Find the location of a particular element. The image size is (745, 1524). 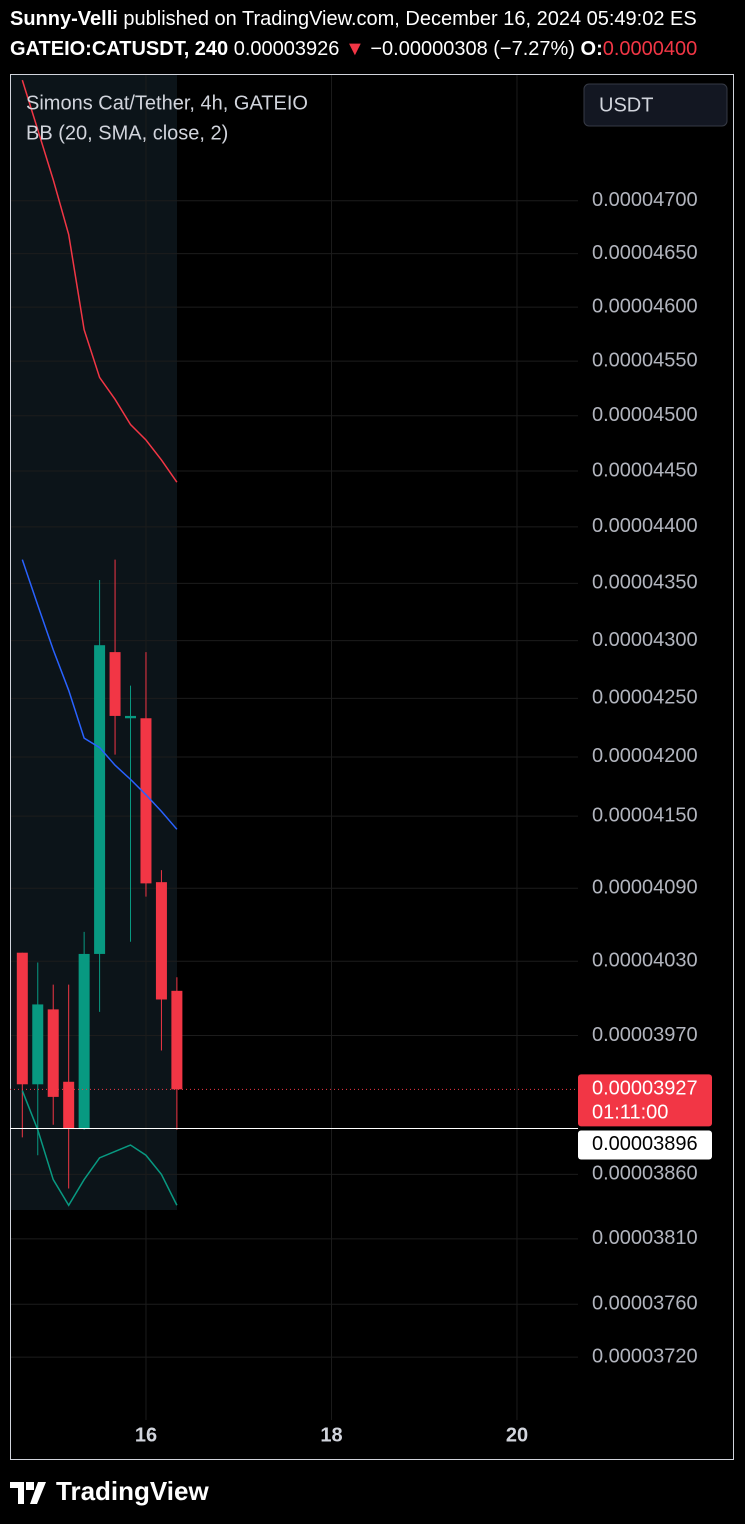

currency: USDT is located at coordinates (626, 105).